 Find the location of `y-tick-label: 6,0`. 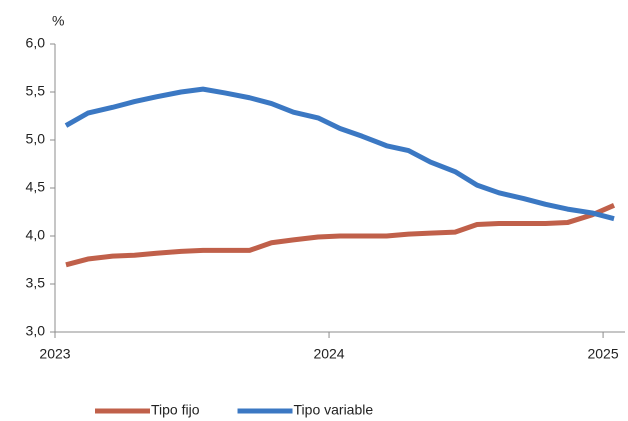

y-tick-label: 6,0 is located at coordinates (36, 43).